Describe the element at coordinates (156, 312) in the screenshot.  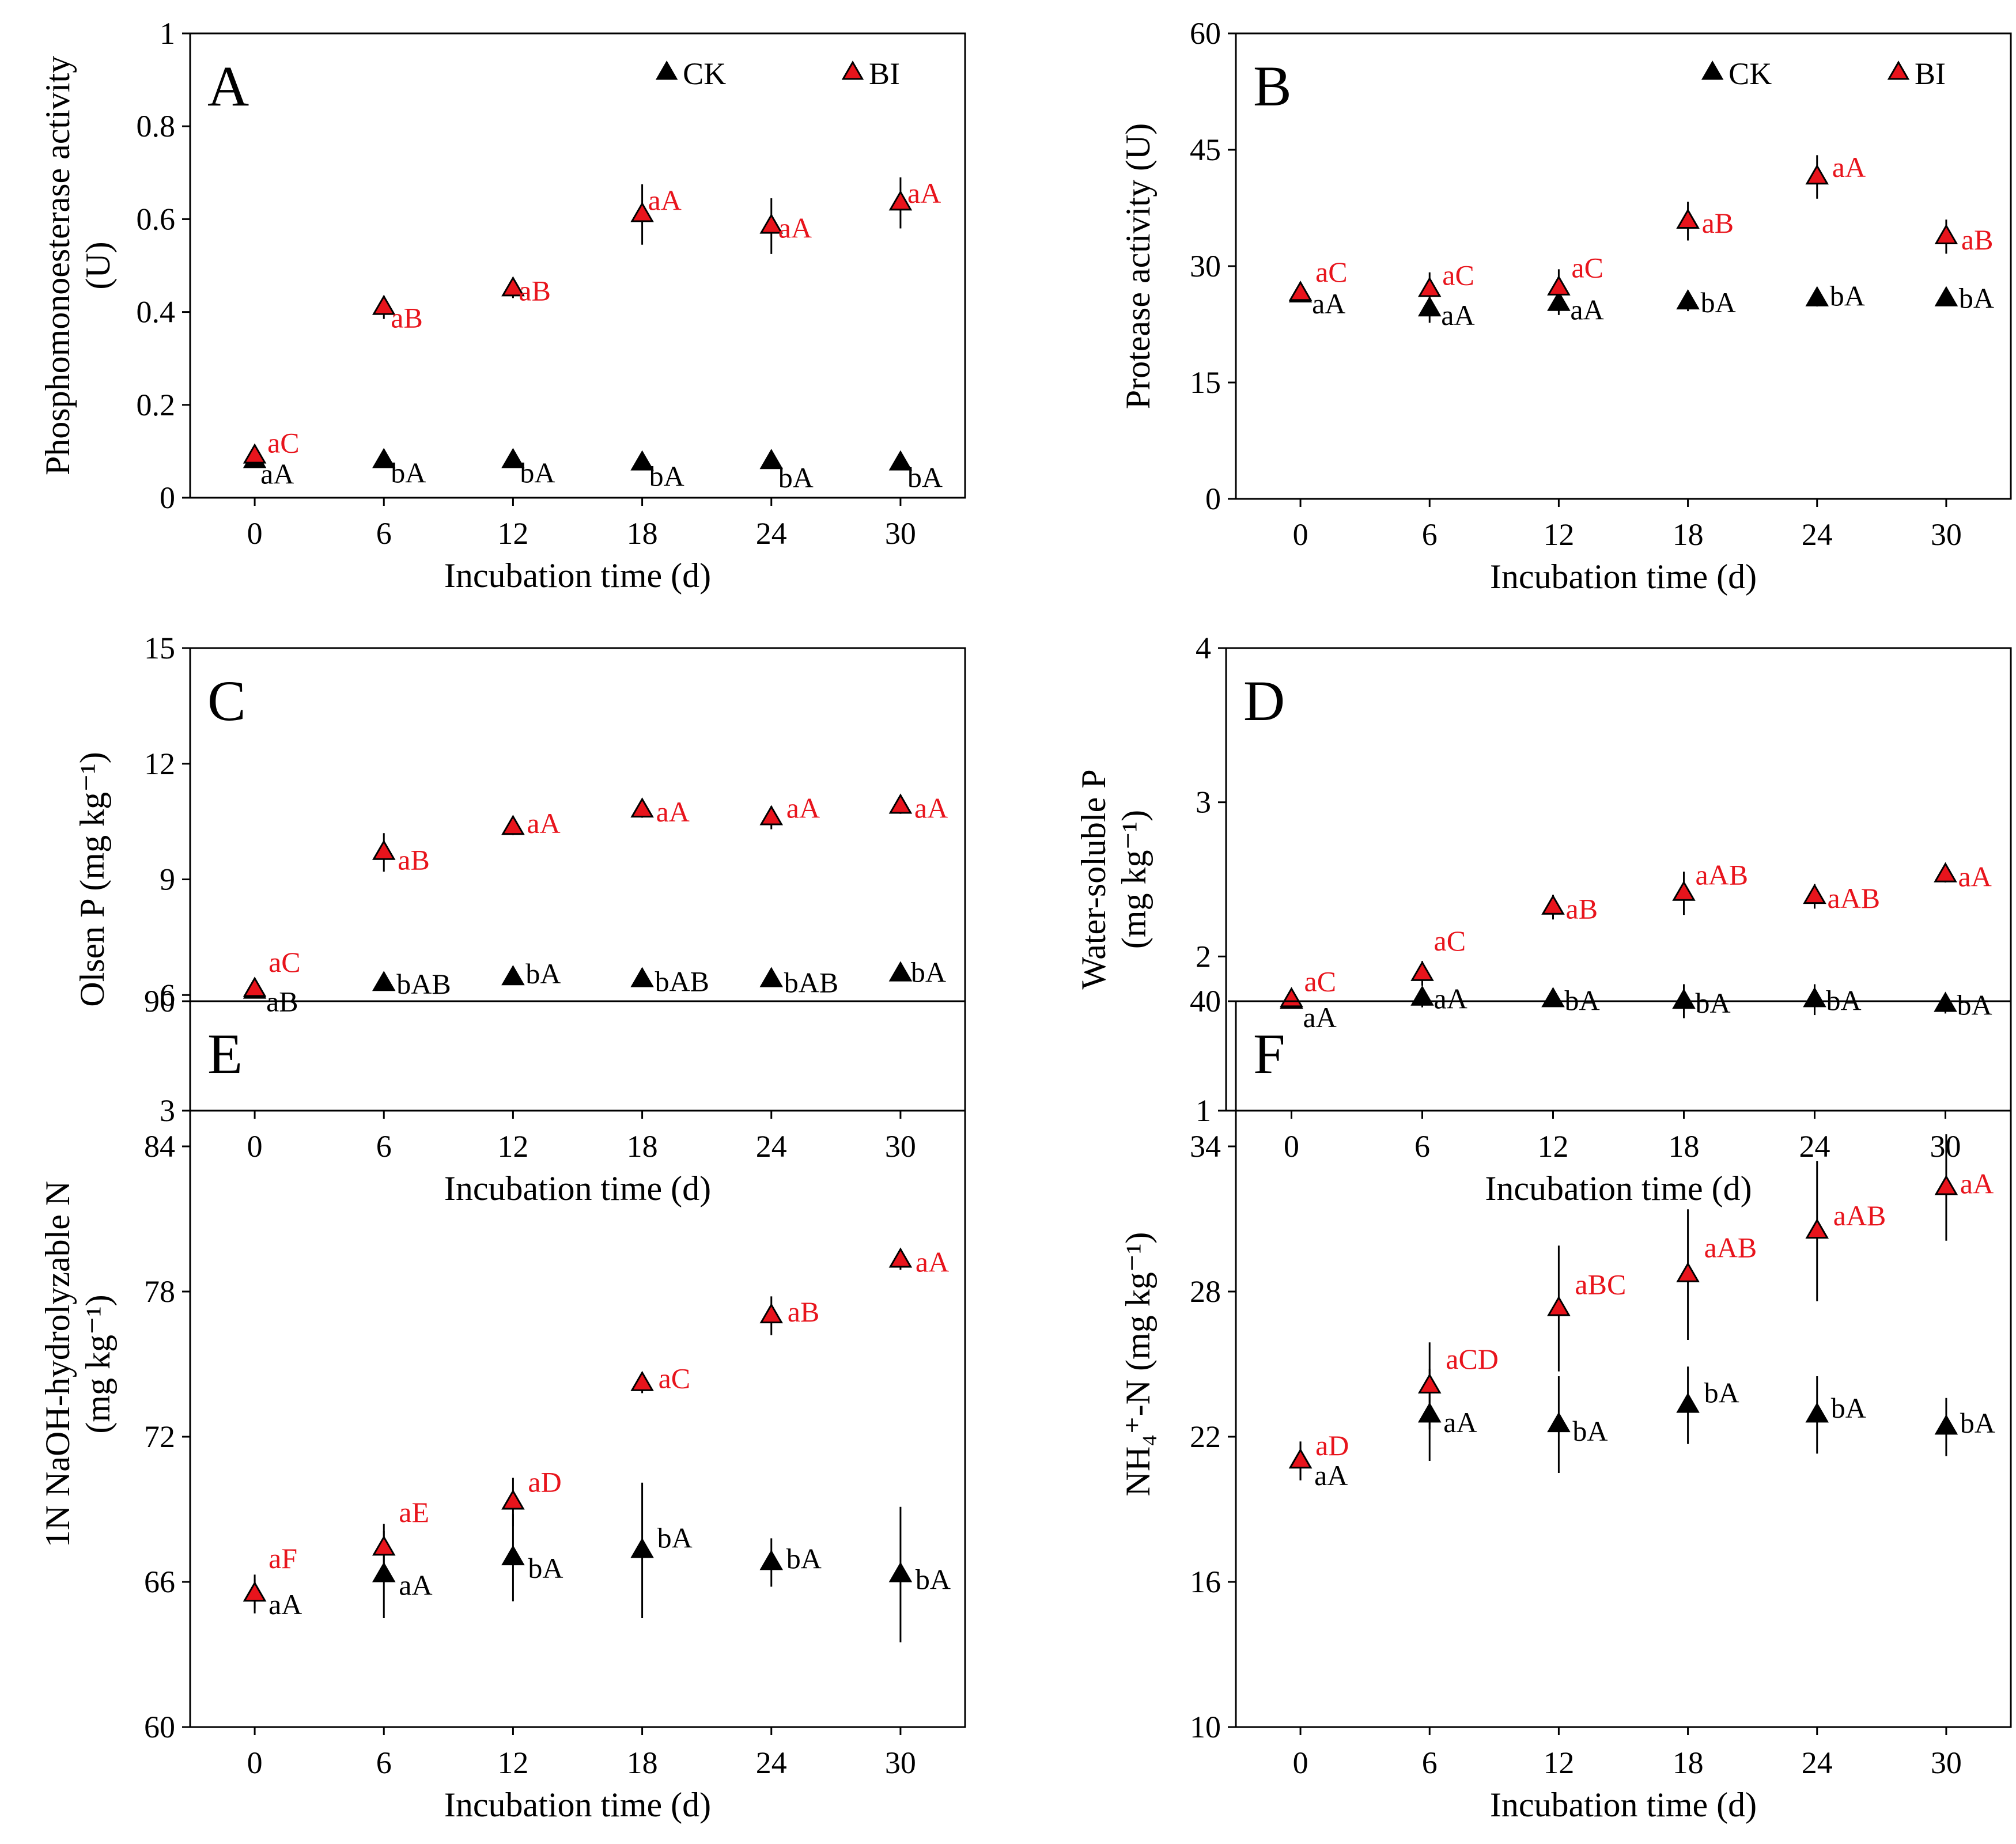
I see `y-tick-label: 0.4` at that location.